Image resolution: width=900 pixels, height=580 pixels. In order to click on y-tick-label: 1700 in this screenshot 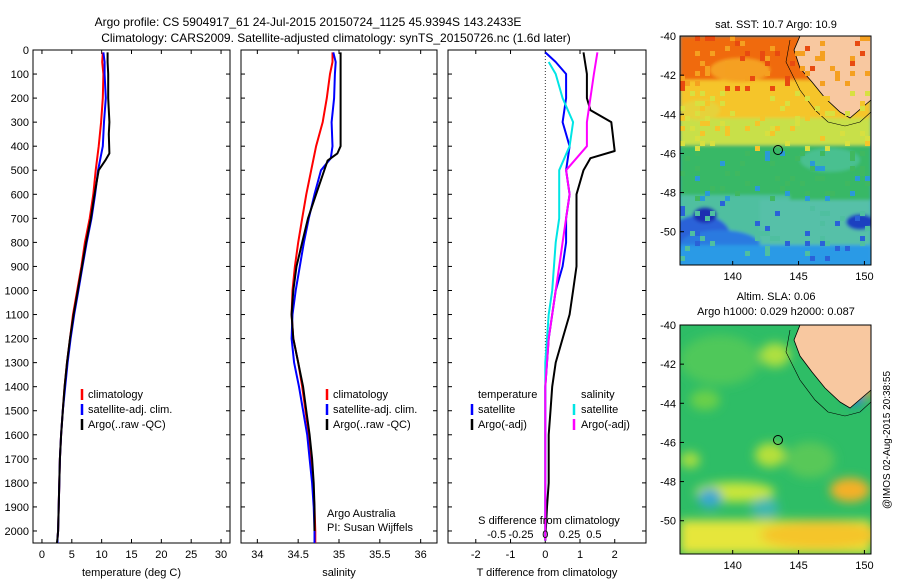, I will do `click(17, 460)`.